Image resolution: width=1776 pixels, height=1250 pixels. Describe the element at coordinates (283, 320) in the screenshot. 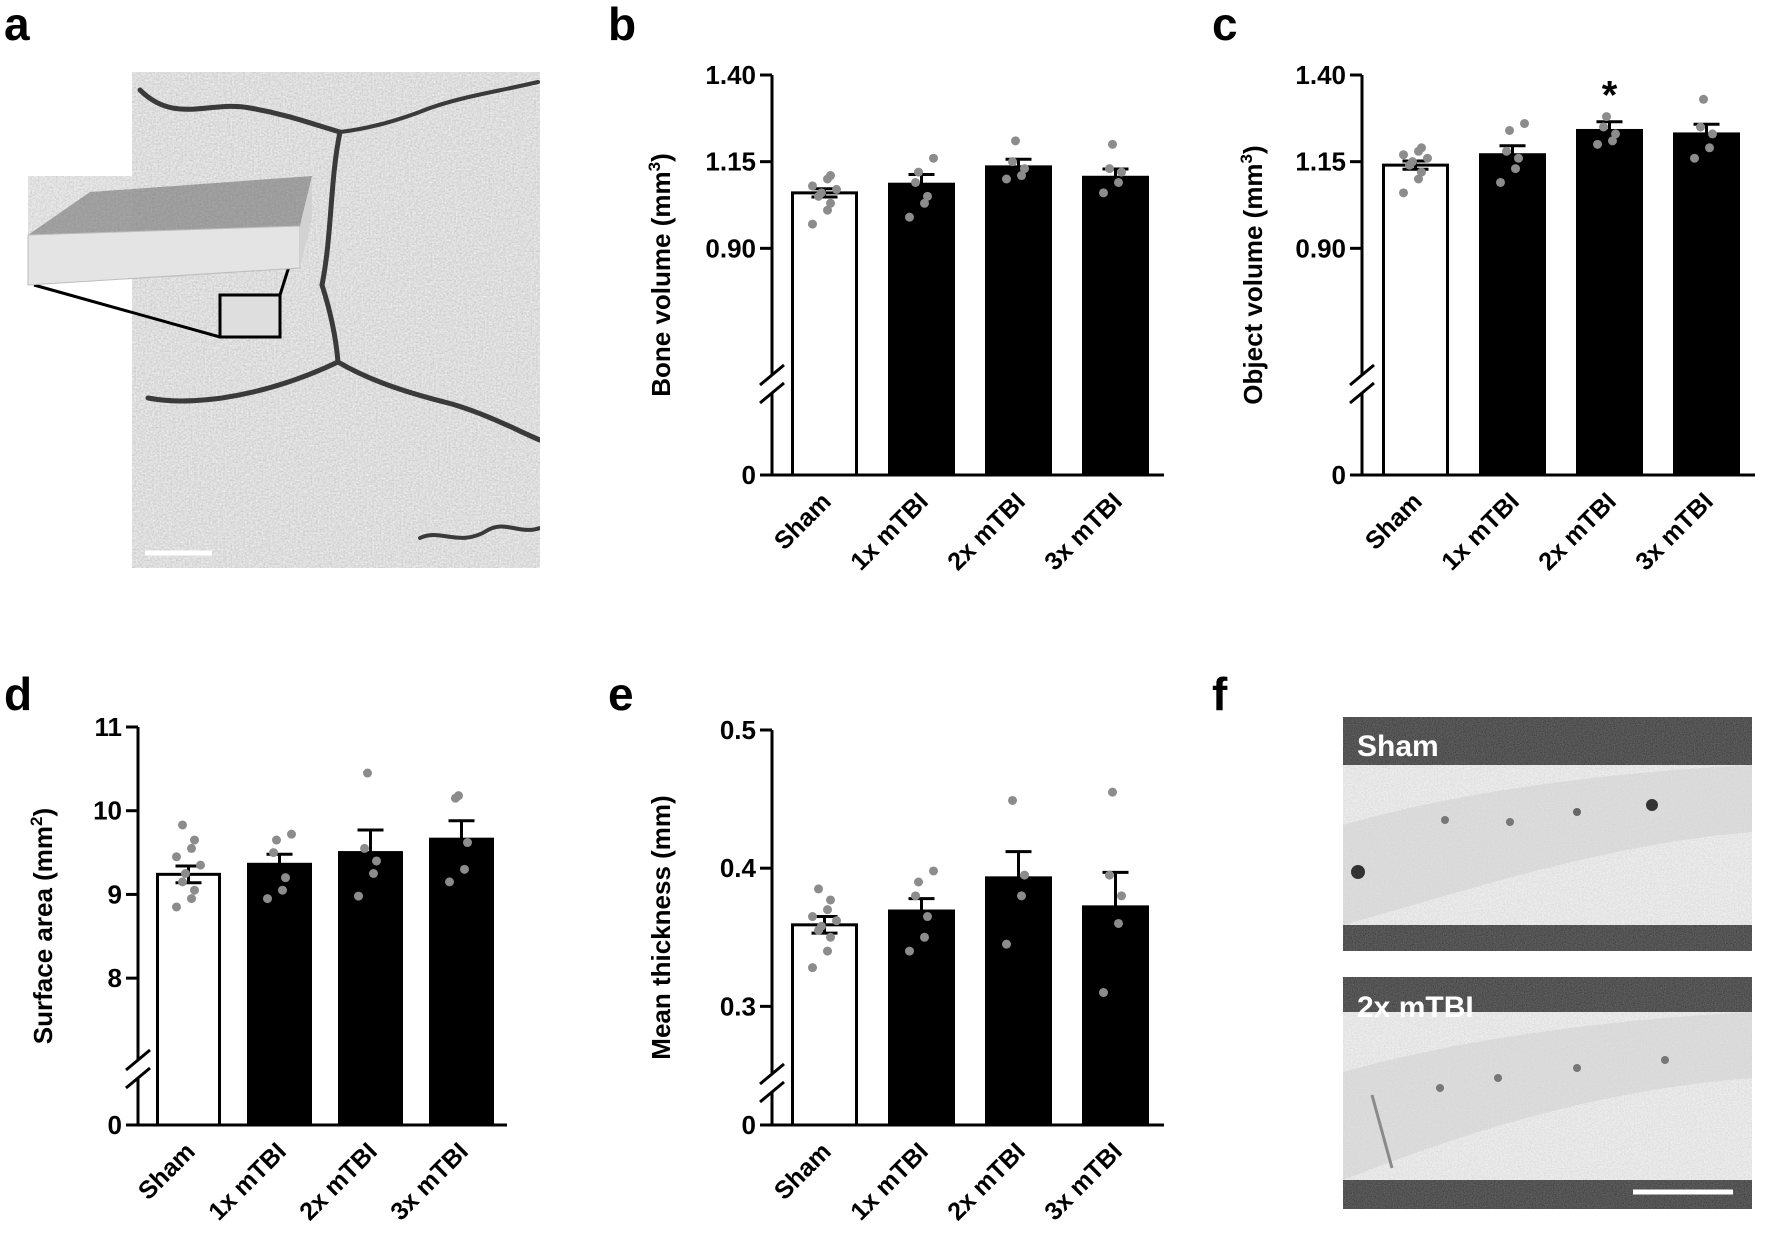

I see `micrograph-panel-a` at that location.